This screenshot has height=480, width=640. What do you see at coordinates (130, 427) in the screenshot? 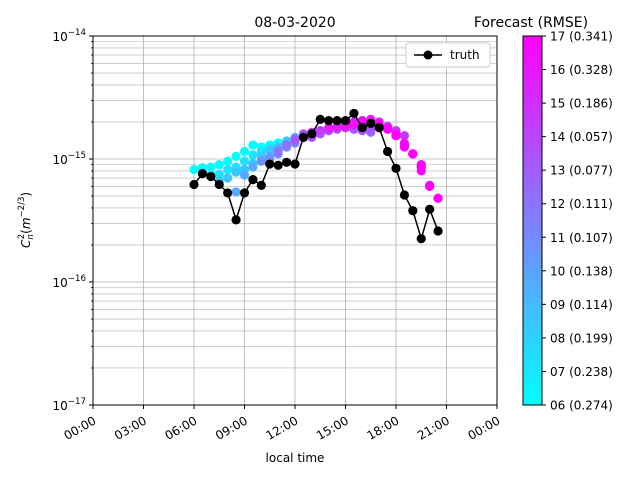
I see `x-tick-label: 03:00` at bounding box center [130, 427].